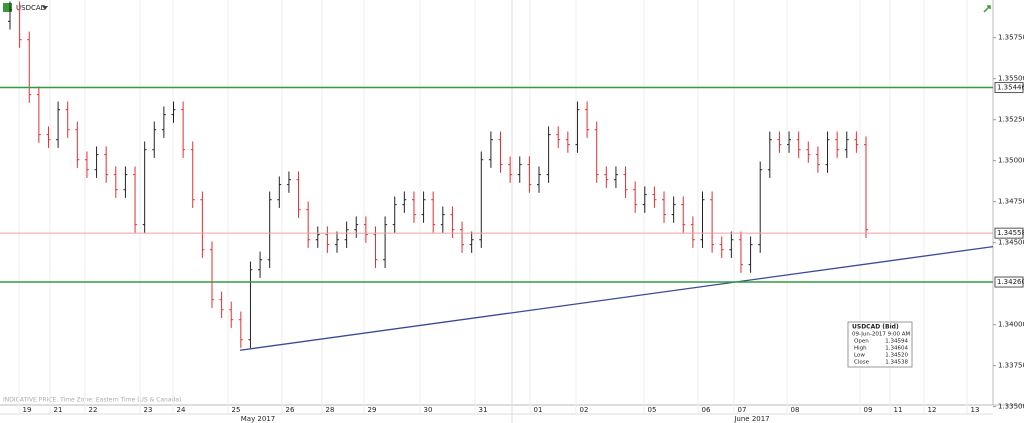  What do you see at coordinates (932, 410) in the screenshot?
I see `x-tick-label: 12` at bounding box center [932, 410].